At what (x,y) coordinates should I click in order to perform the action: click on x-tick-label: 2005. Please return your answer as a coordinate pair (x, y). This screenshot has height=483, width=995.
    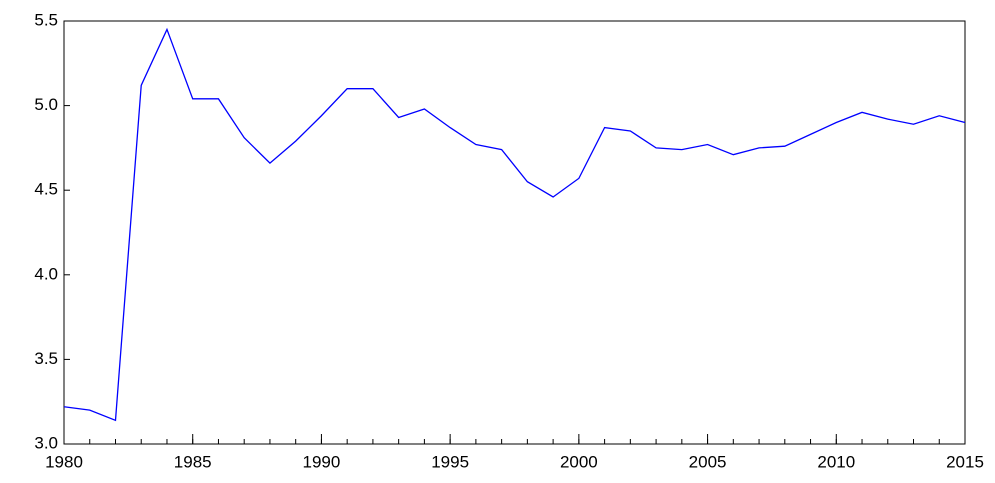
    Looking at the image, I should click on (708, 461).